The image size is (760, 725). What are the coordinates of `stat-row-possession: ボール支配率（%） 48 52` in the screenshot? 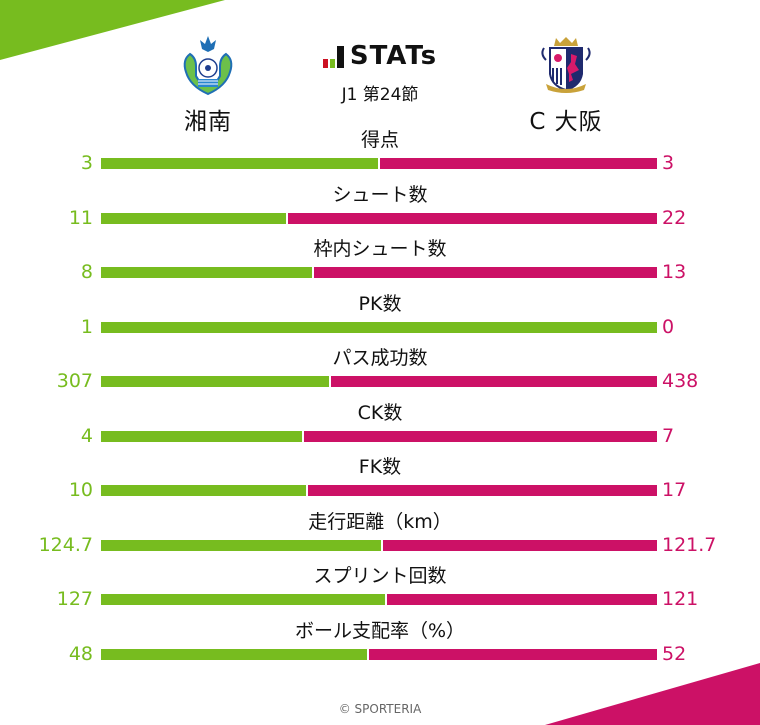 It's located at (380, 646).